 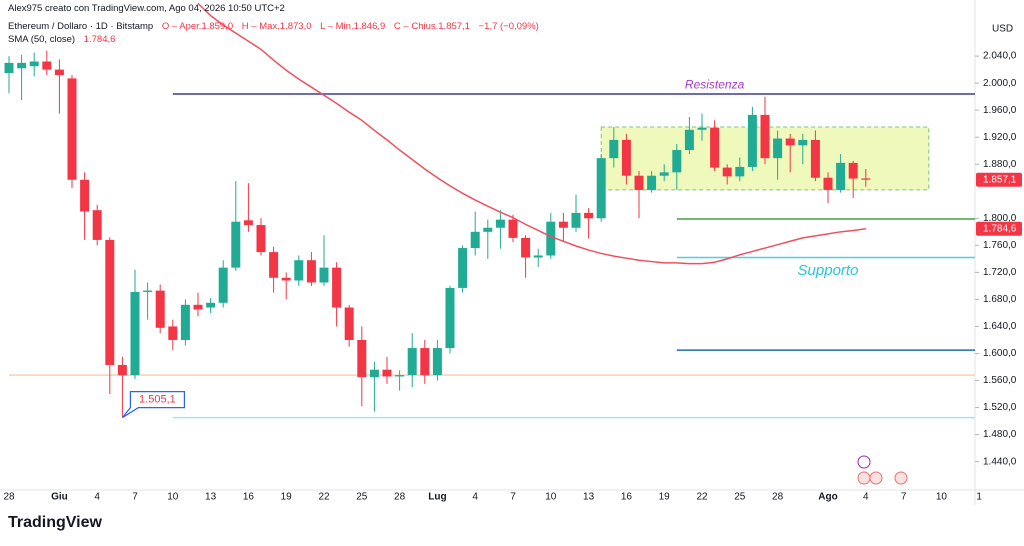 What do you see at coordinates (157, 400) in the screenshot?
I see `callout-label: 1.505,1` at bounding box center [157, 400].